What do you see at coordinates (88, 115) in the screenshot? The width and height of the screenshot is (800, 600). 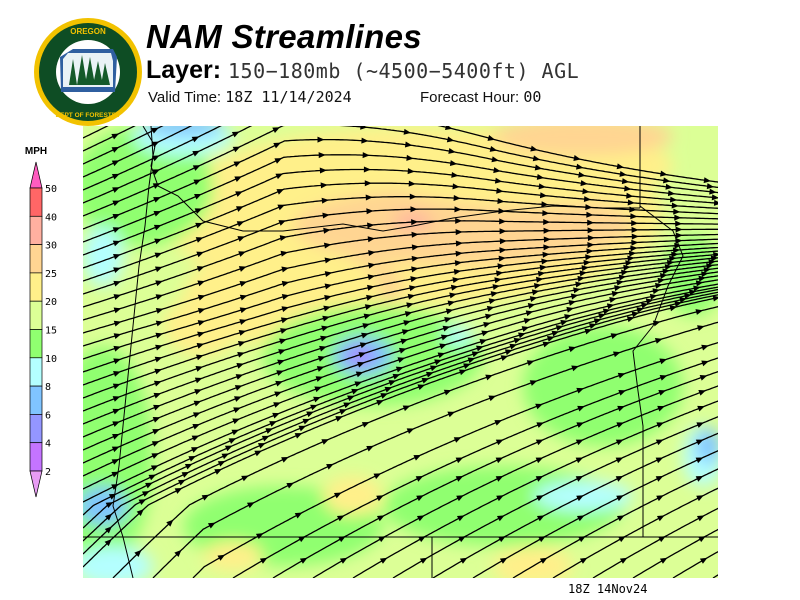 I see `svg-text: DEPT OF FORESTRY` at bounding box center [88, 115].